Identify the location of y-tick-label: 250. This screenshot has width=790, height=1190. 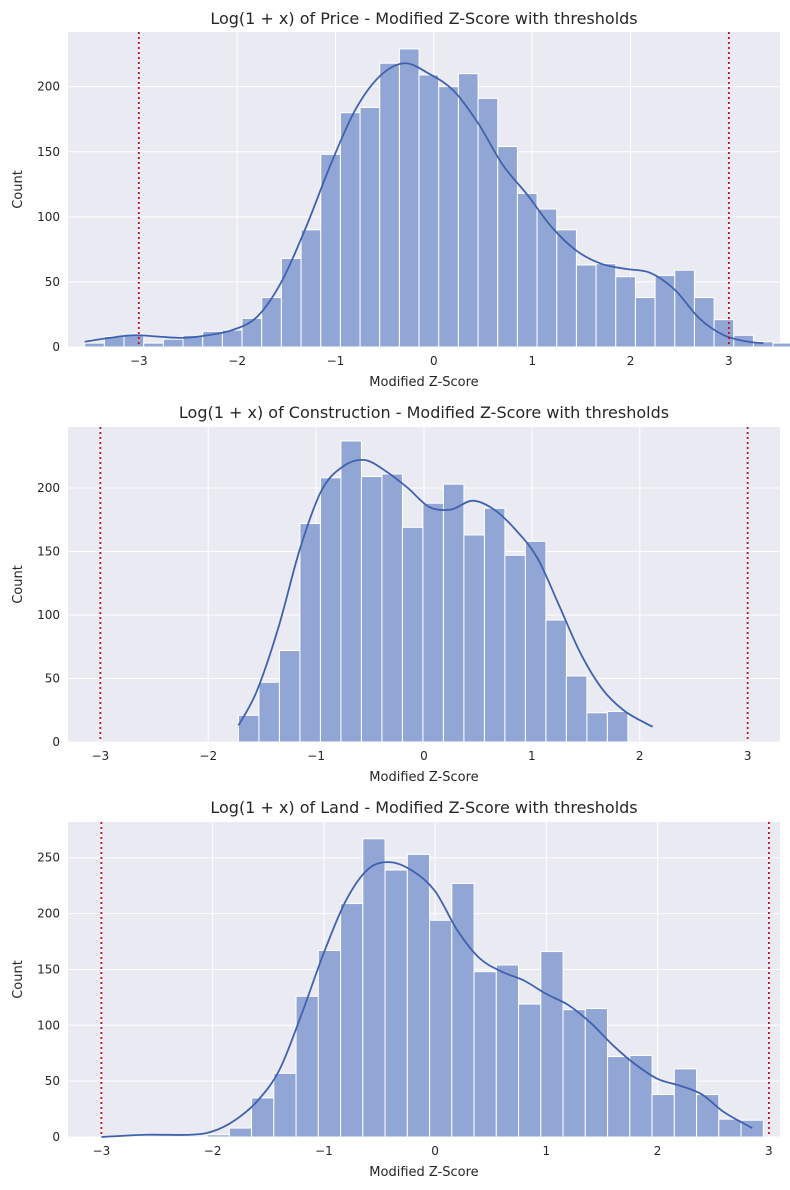
(48, 858).